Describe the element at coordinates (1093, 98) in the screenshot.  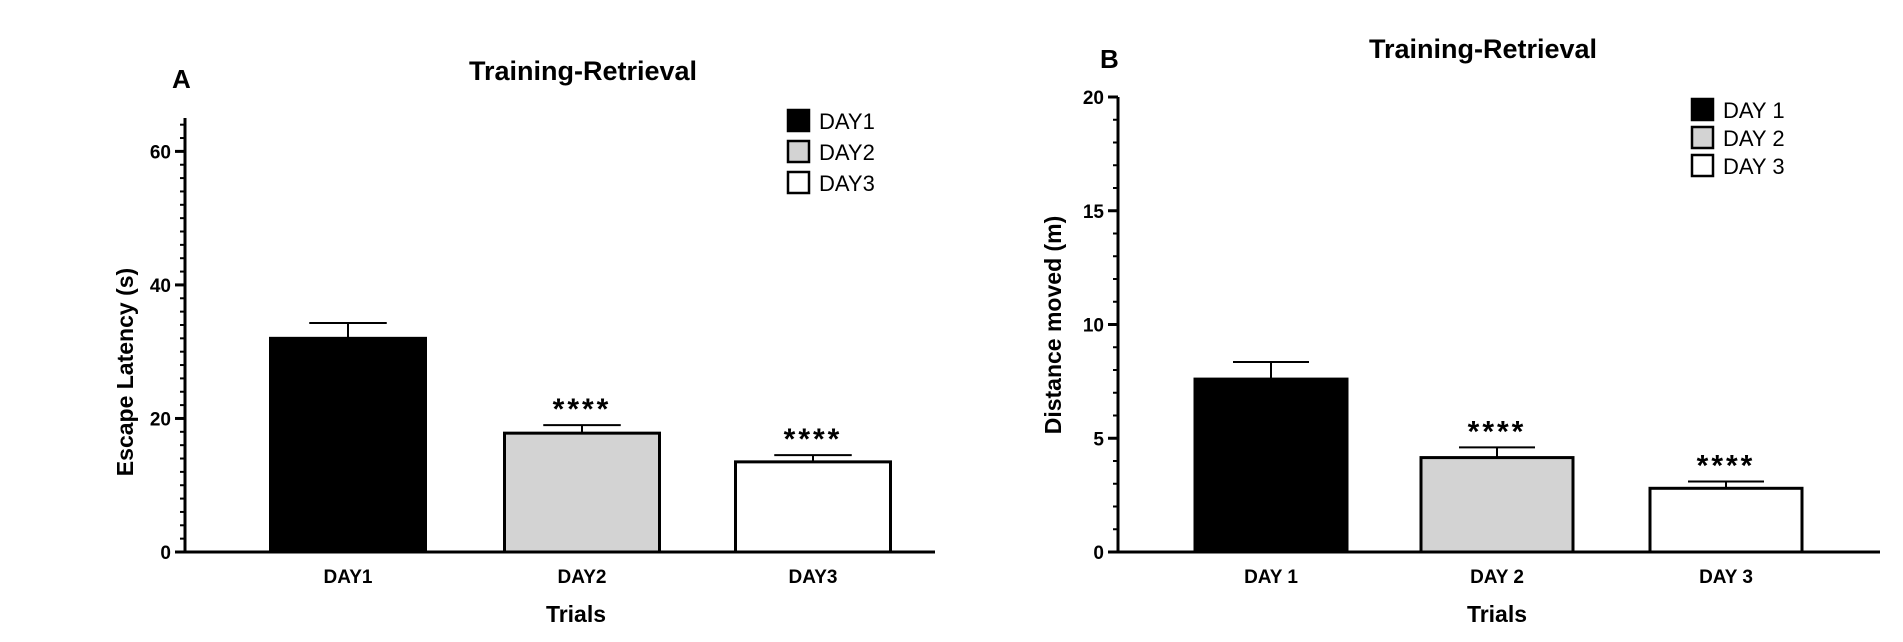
I see `y-tick-label-b-5: 20` at that location.